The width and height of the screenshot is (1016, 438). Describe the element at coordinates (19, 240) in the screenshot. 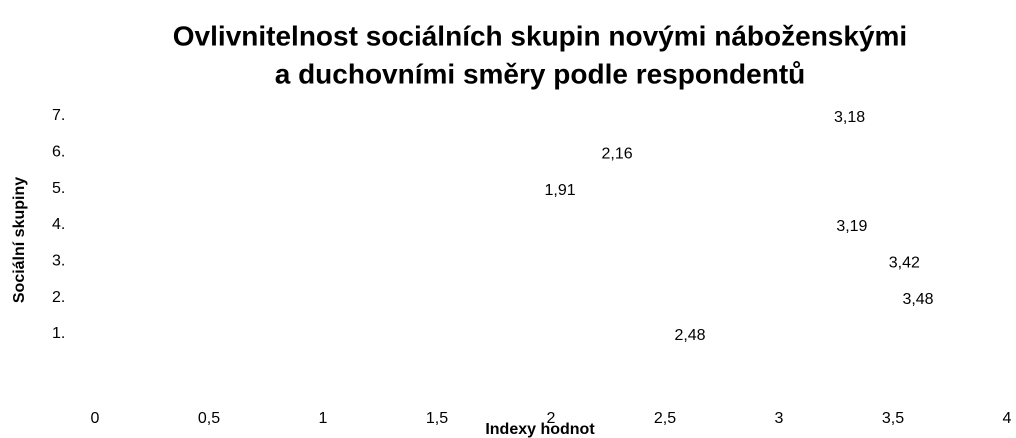

I see `y-axis-title: Sociální skupiny` at that location.